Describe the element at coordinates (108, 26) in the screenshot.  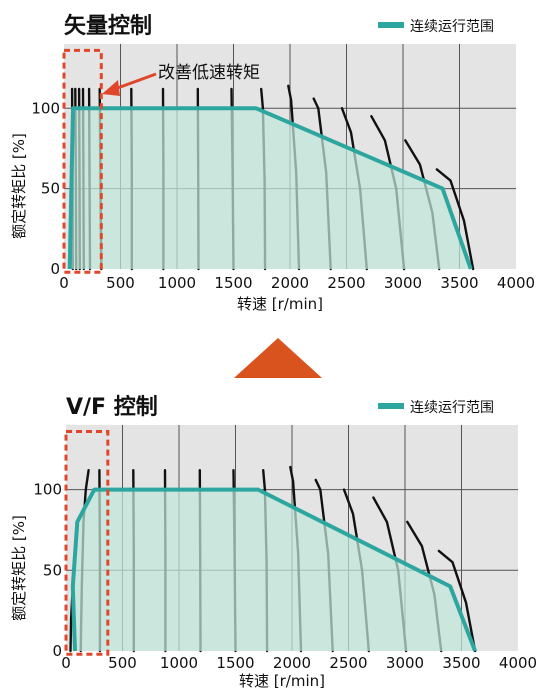
I see `chart-title: 矢量控制` at that location.